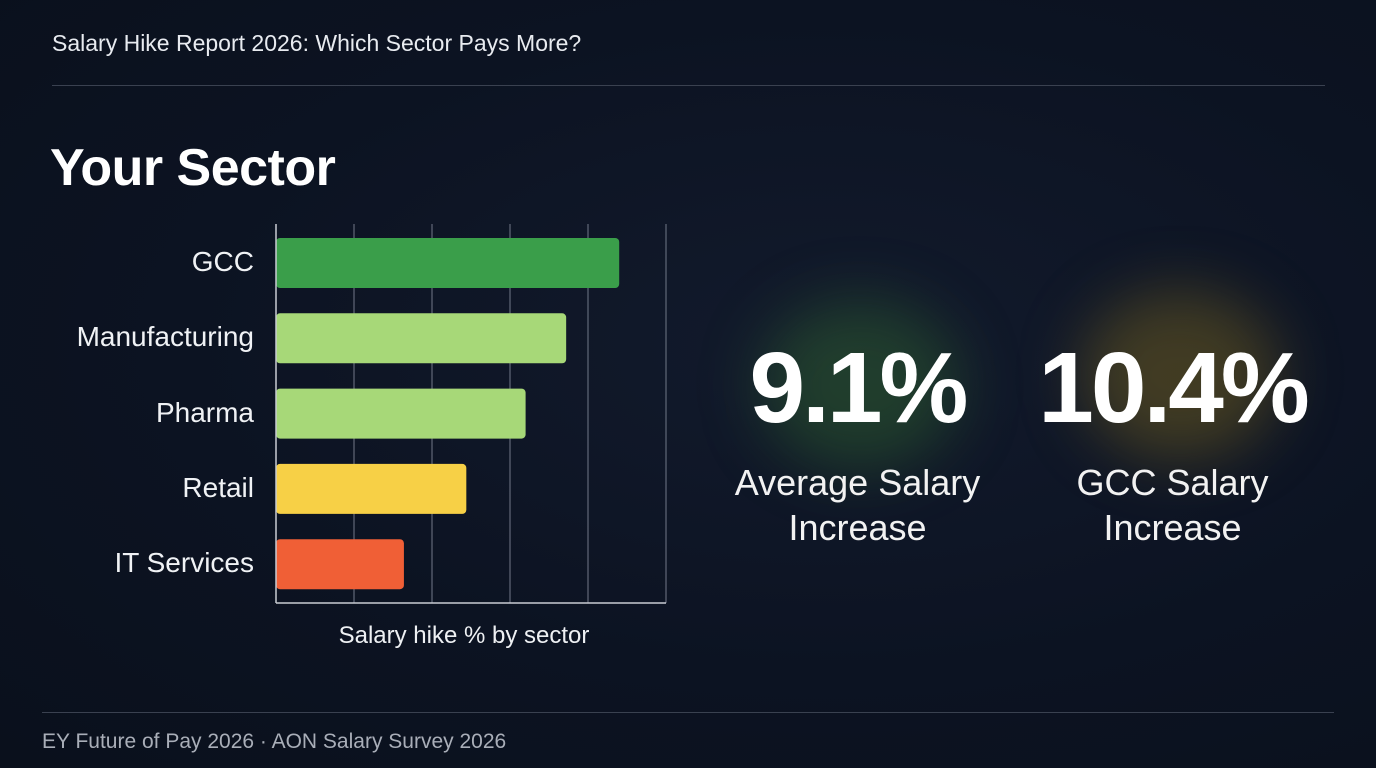  I want to click on bar-pharma, so click(401, 413).